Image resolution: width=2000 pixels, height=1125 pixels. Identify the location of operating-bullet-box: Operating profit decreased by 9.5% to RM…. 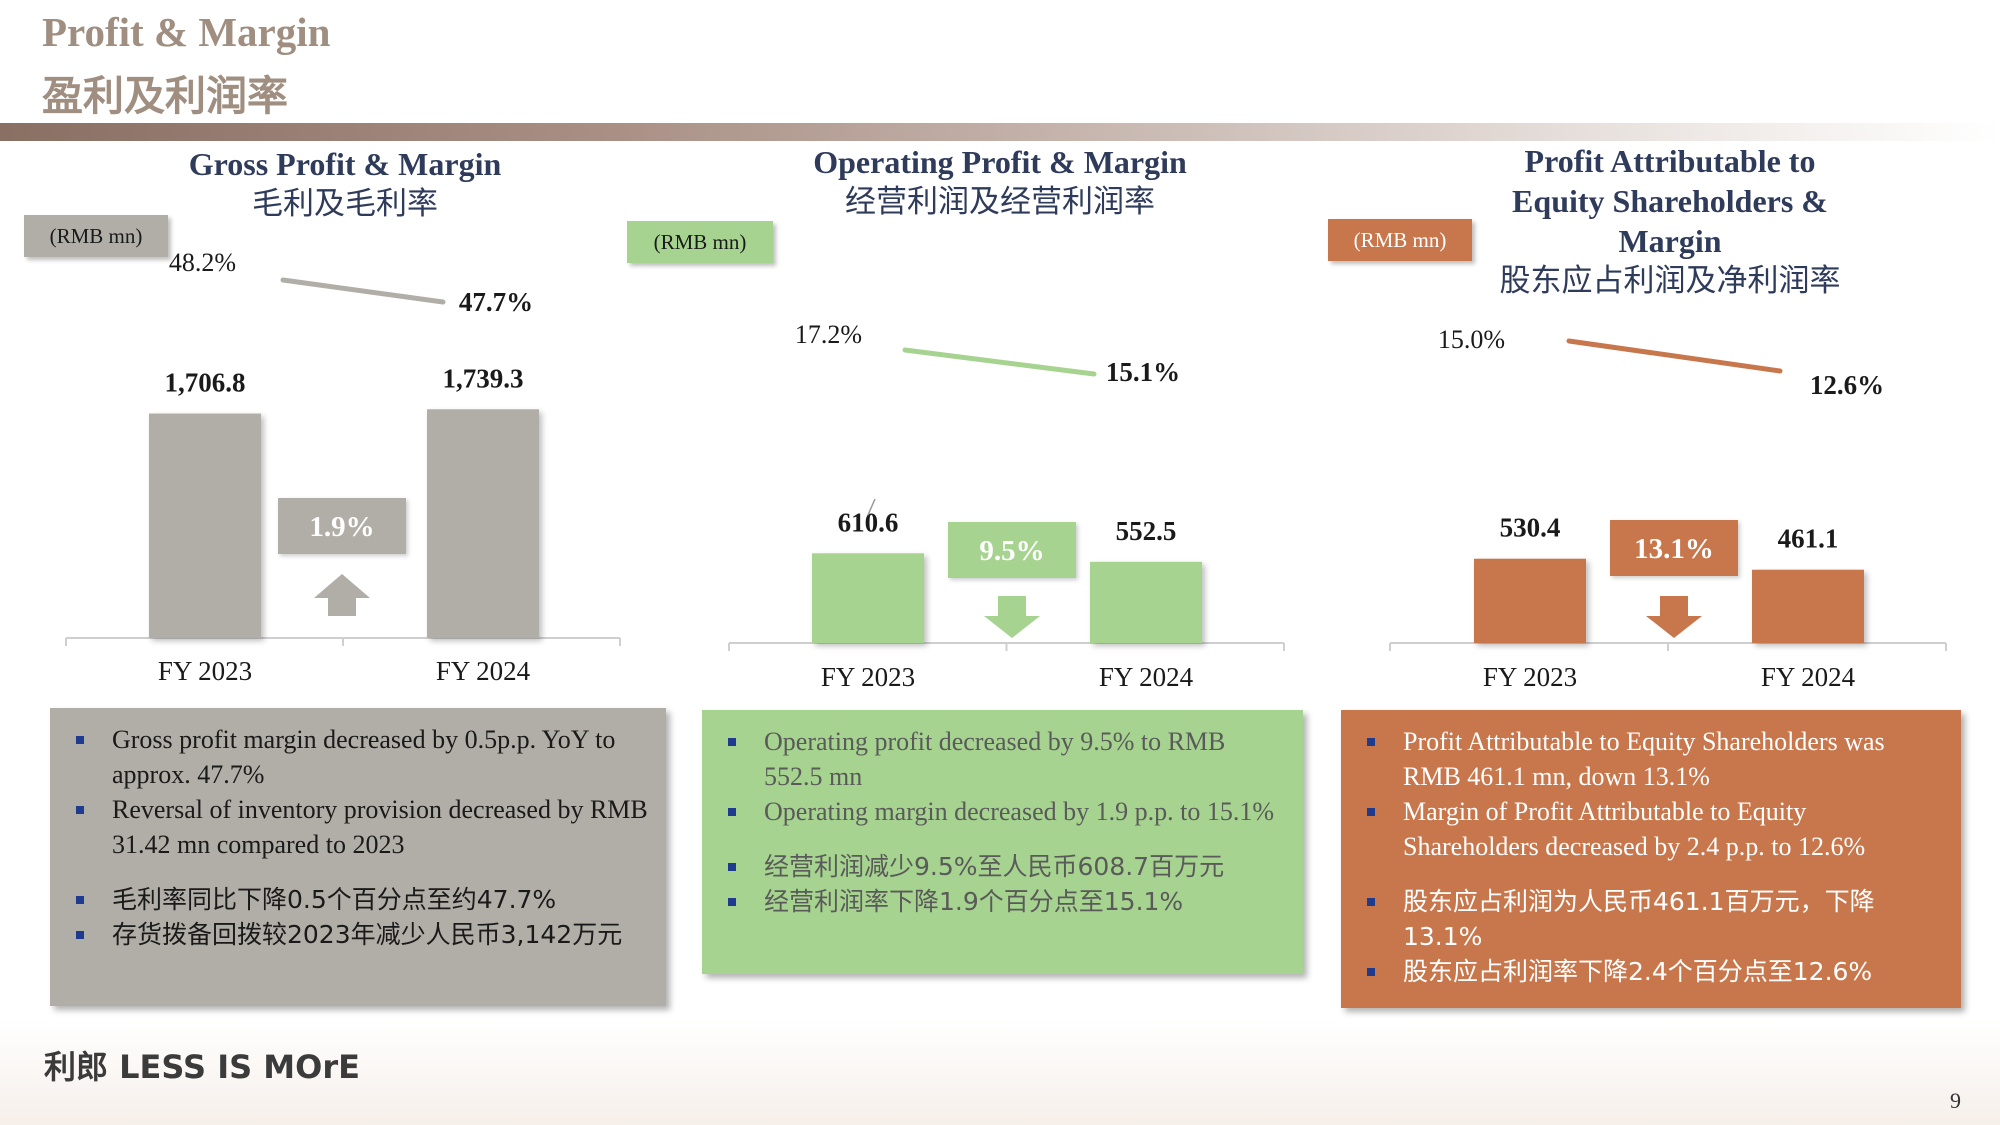
(1002, 842).